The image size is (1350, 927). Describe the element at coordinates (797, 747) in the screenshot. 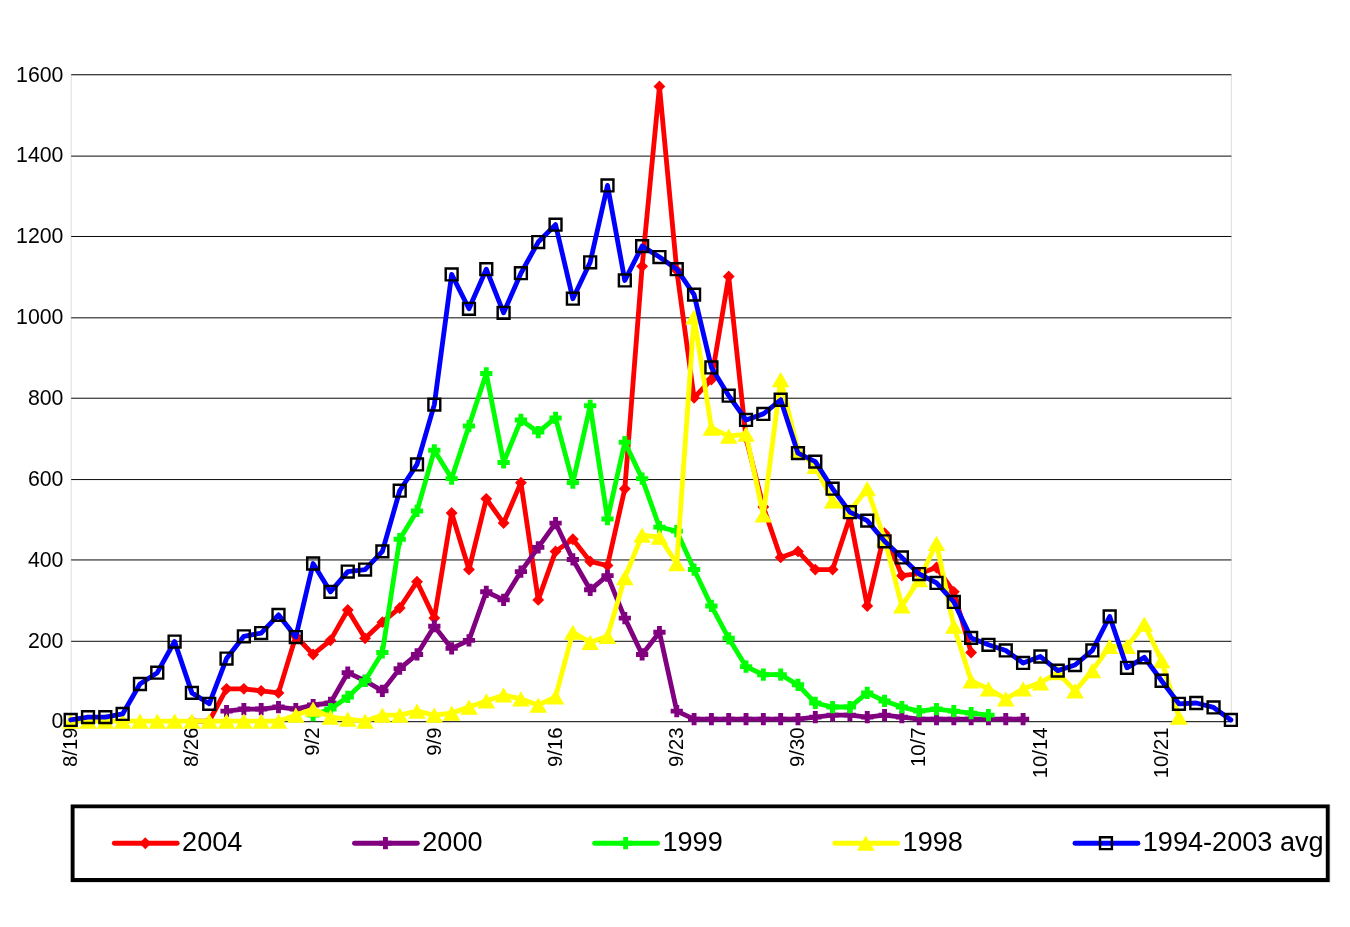

I see `x-tick-label: 9/30` at that location.